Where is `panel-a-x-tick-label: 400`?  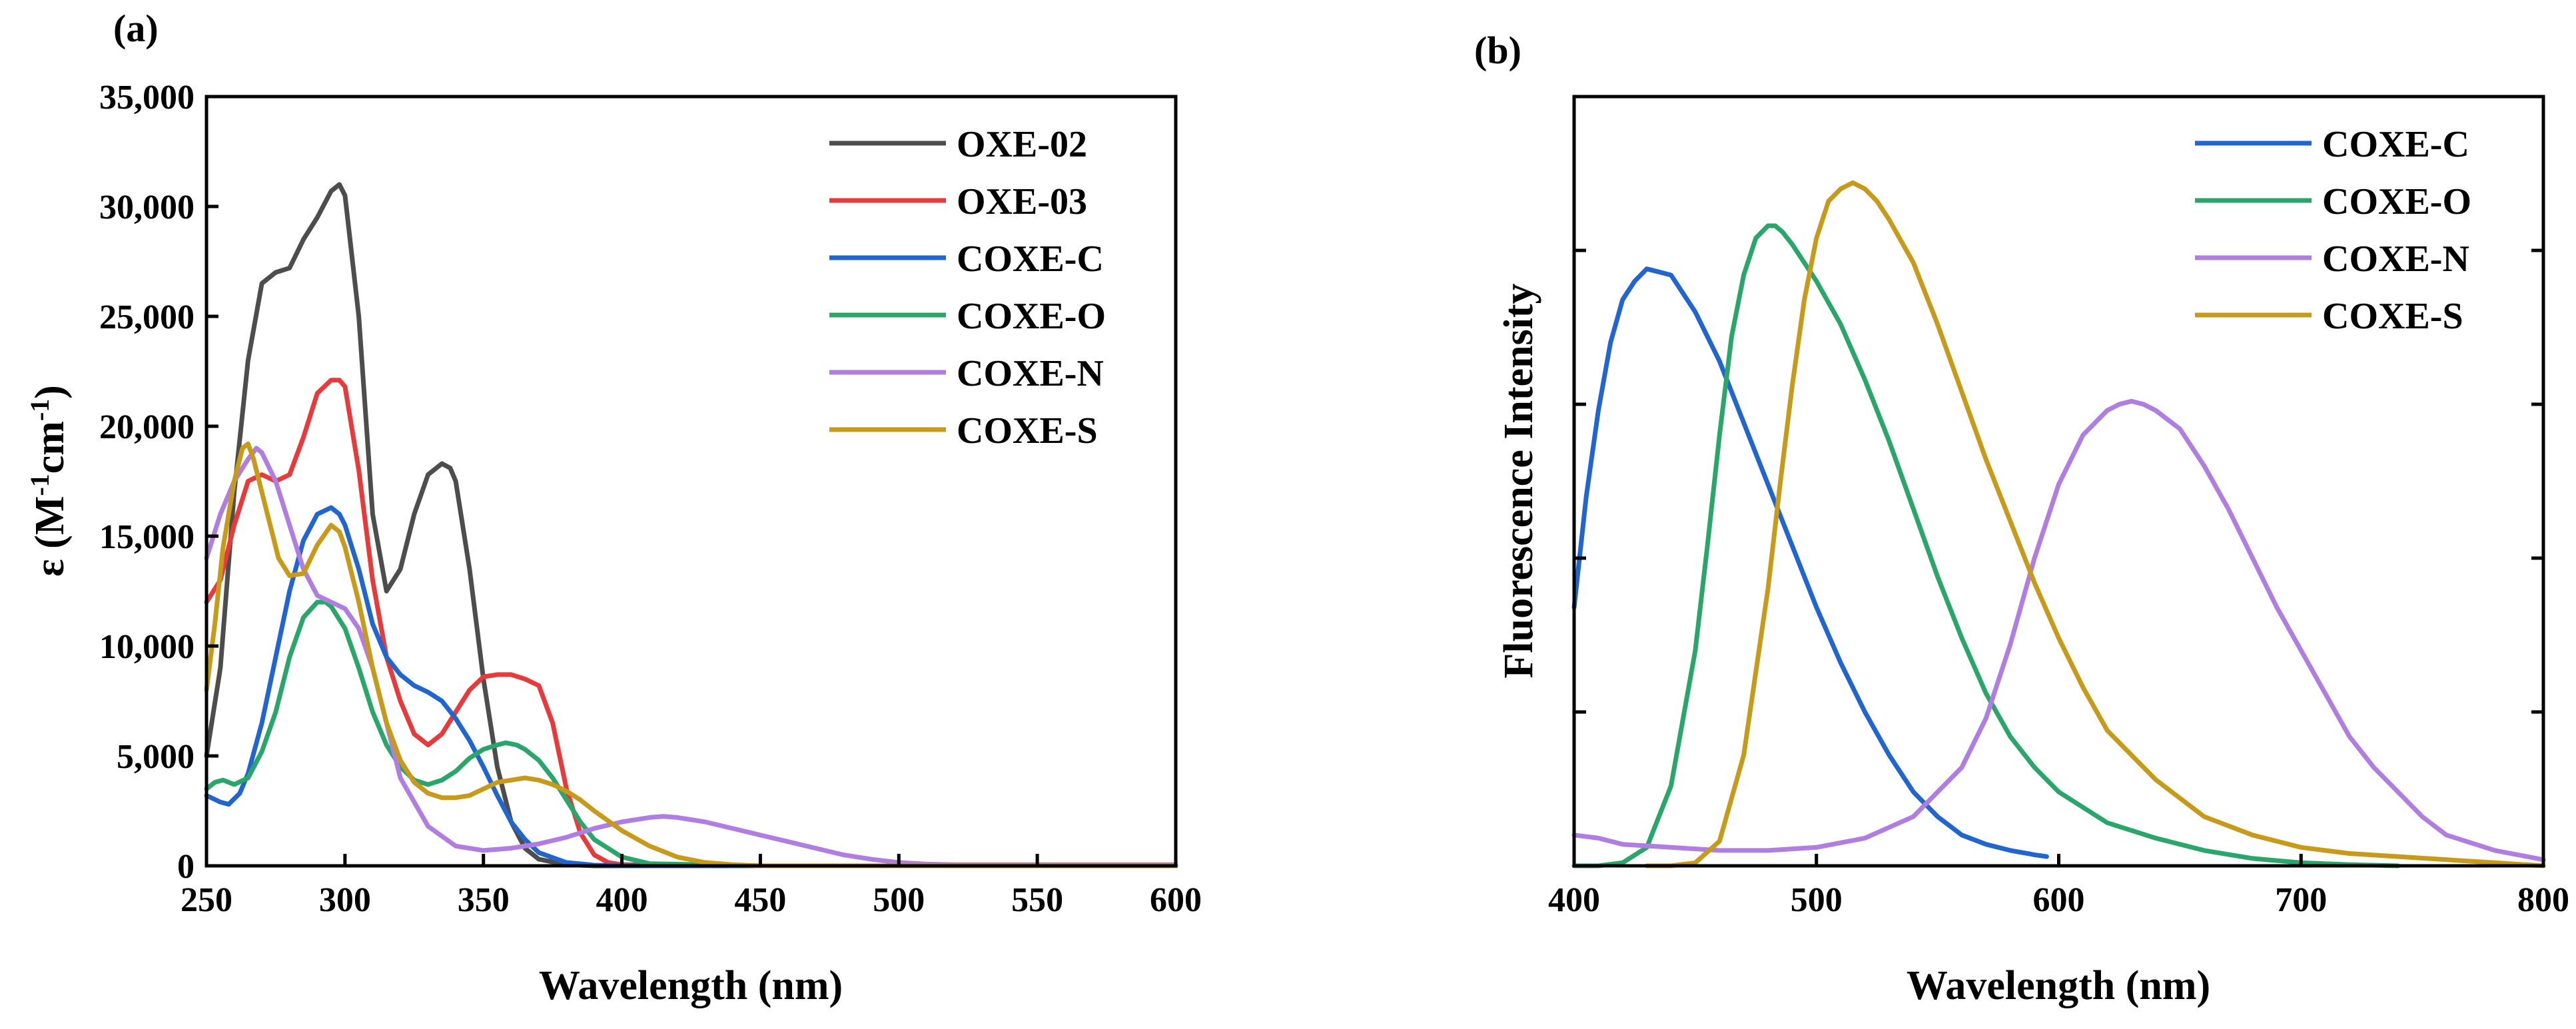
panel-a-x-tick-label: 400 is located at coordinates (622, 900).